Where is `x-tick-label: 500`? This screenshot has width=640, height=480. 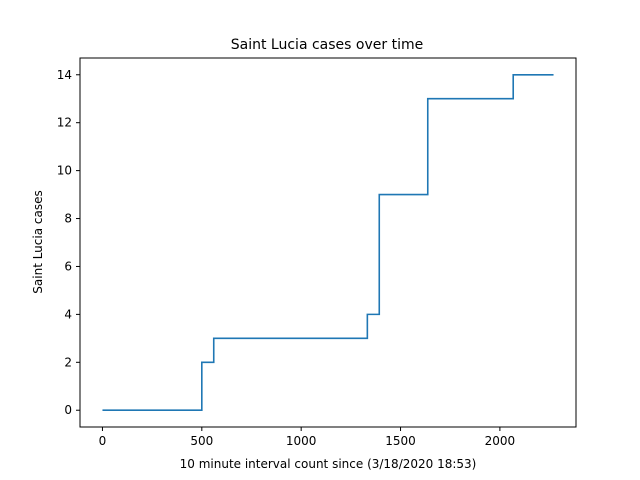 x-tick-label: 500 is located at coordinates (201, 441).